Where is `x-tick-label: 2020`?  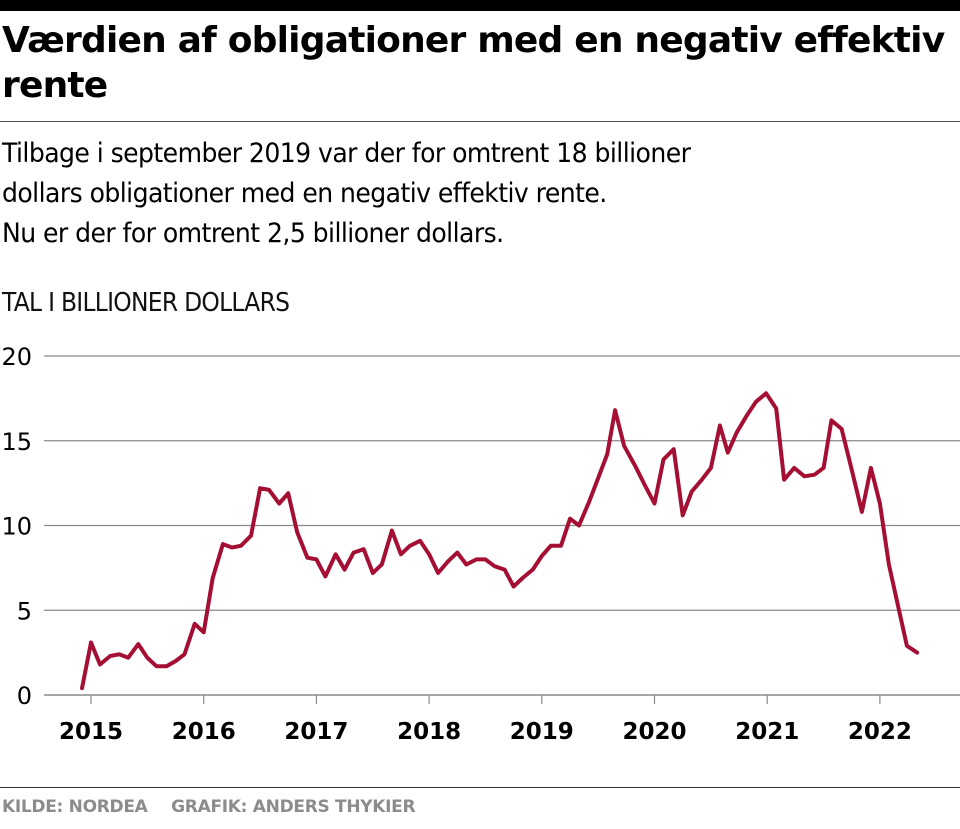 x-tick-label: 2020 is located at coordinates (654, 732).